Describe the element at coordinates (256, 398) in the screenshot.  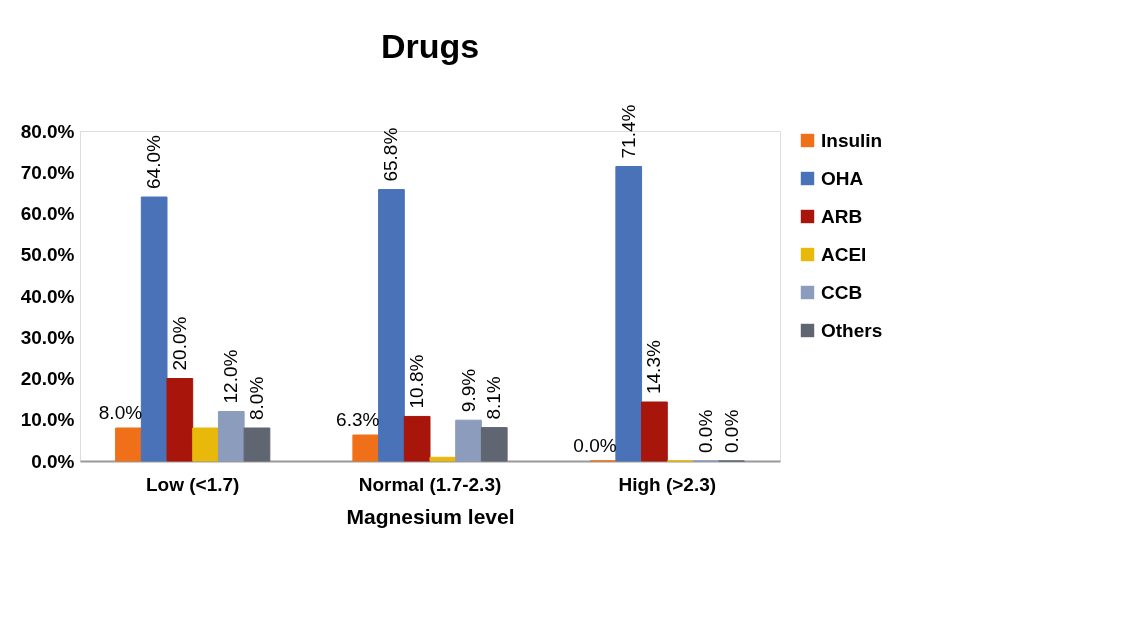
I see `data-label: 8.0%` at that location.